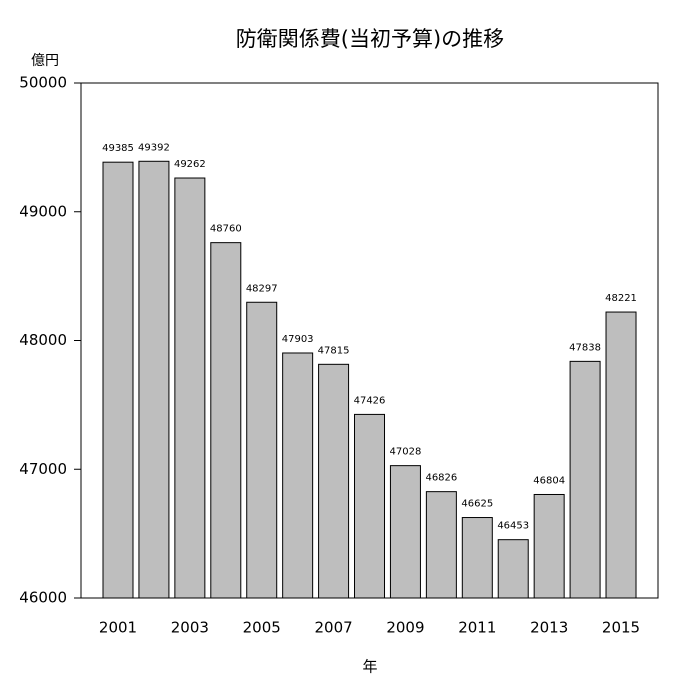  What do you see at coordinates (154, 147) in the screenshot?
I see `value-label: 49392` at bounding box center [154, 147].